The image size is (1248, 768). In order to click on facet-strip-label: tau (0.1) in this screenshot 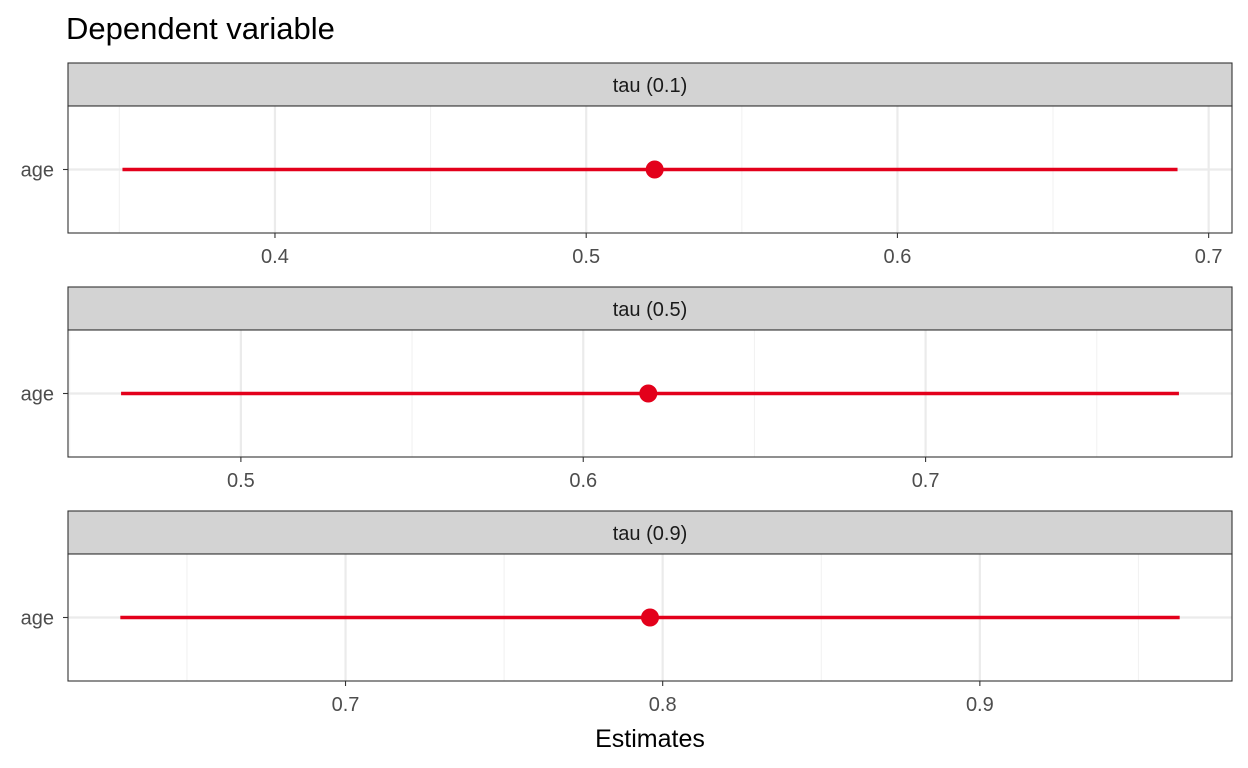, I will do `click(650, 86)`.